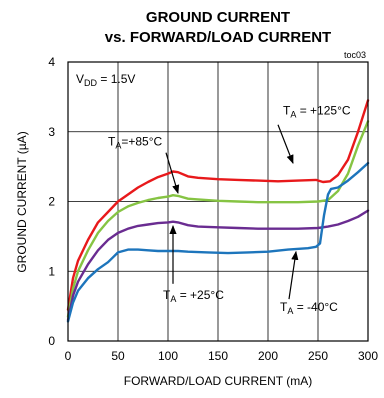  What do you see at coordinates (268, 356) in the screenshot?
I see `x-tick-label: 200` at bounding box center [268, 356].